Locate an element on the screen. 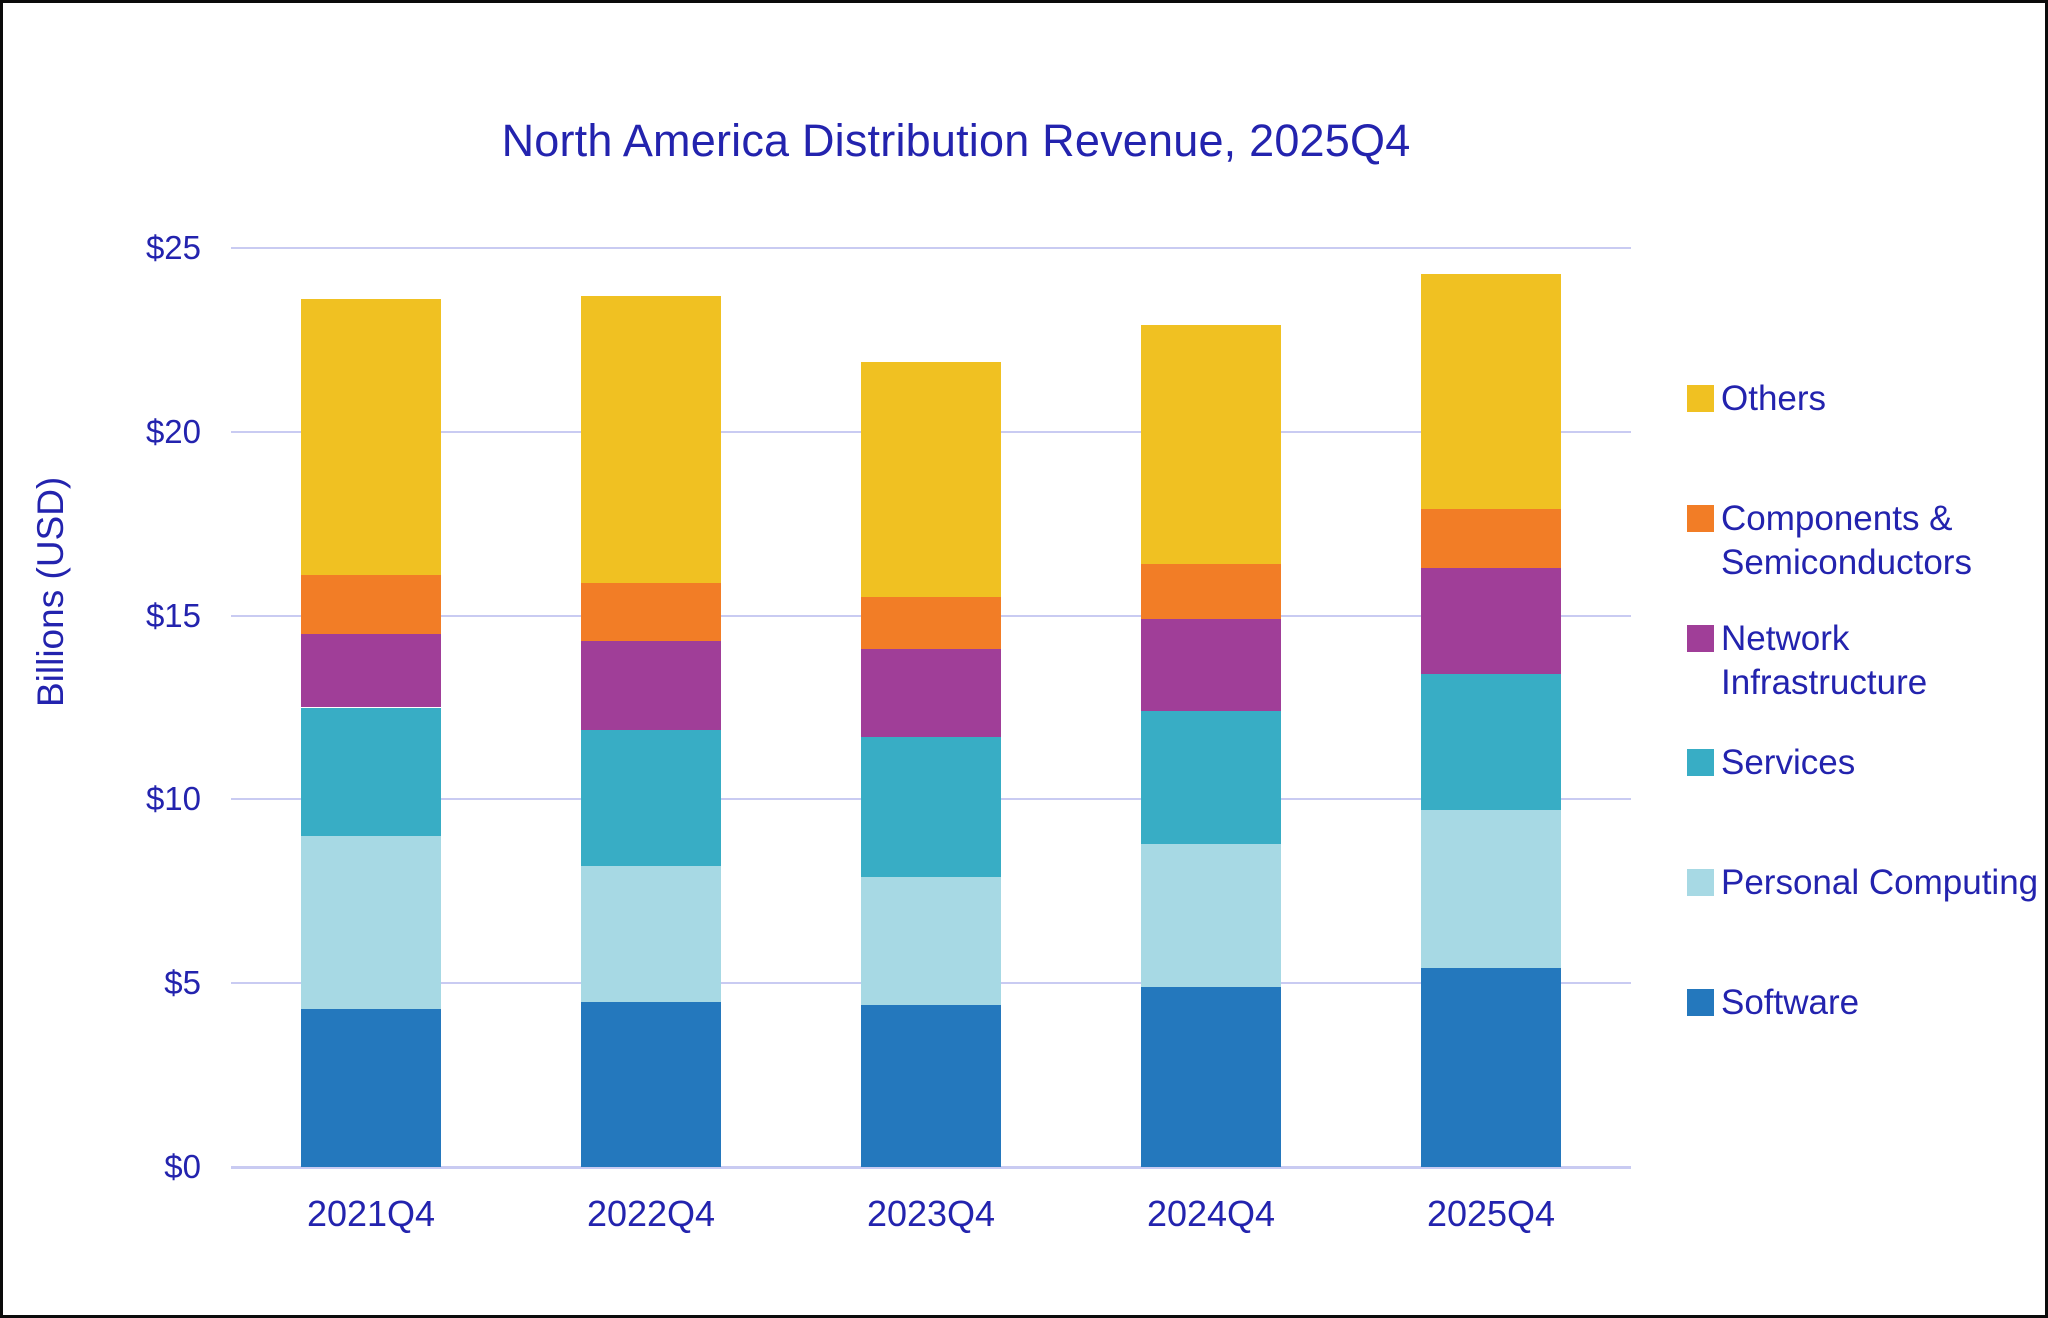 The width and height of the screenshot is (2048, 1318). legend-label: Network Infrastructure is located at coordinates (1824, 660).